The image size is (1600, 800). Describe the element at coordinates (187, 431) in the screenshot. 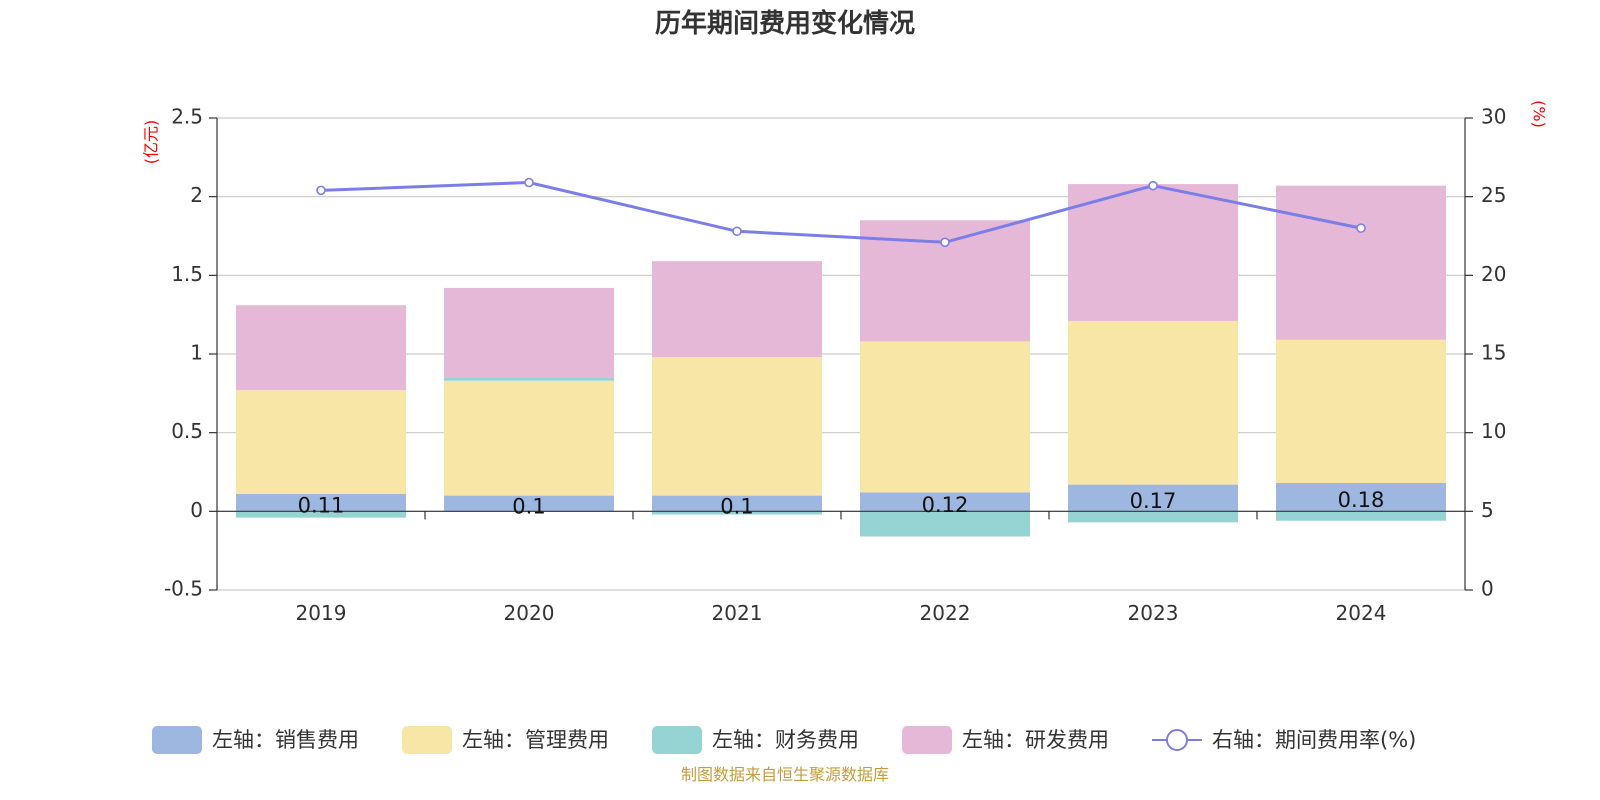

I see `left-tick-label: 0.5` at that location.